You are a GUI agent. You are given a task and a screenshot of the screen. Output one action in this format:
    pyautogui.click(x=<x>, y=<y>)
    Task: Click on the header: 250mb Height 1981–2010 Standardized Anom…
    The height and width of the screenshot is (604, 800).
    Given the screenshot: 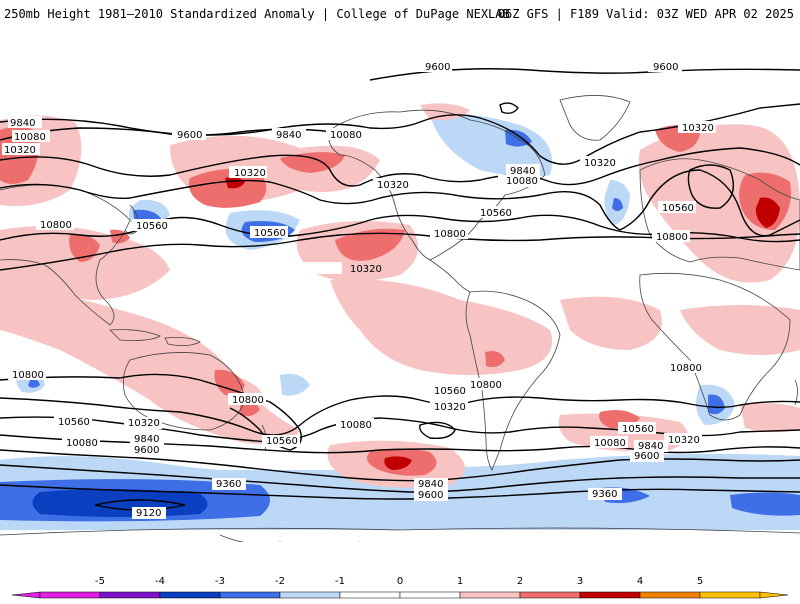 What is the action you would take?
    pyautogui.click(x=400, y=15)
    